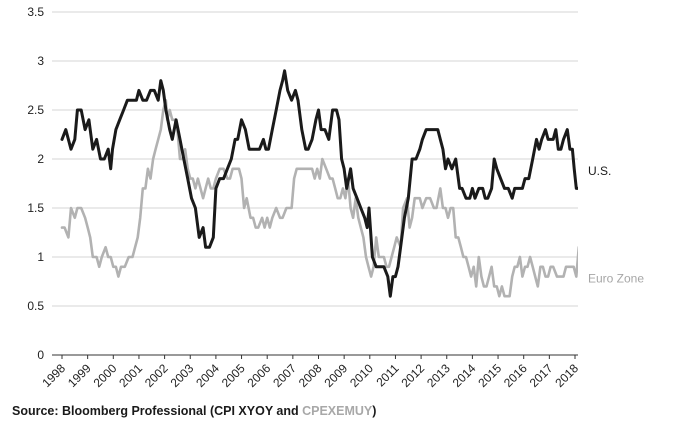  Describe the element at coordinates (130, 375) in the screenshot. I see `x-tick-label: 2001` at that location.